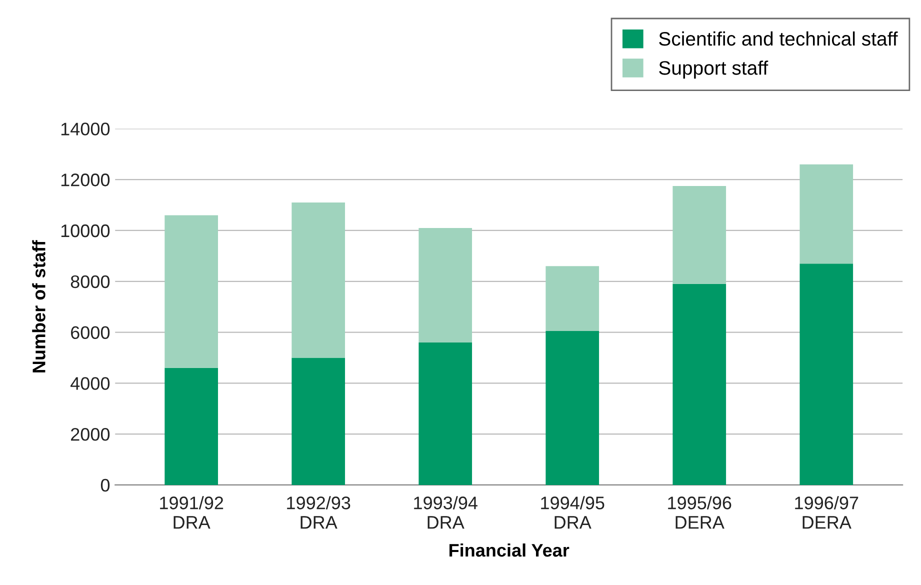  What do you see at coordinates (318, 512) in the screenshot?
I see `x-tick-label: 1992/93 DRA` at bounding box center [318, 512].